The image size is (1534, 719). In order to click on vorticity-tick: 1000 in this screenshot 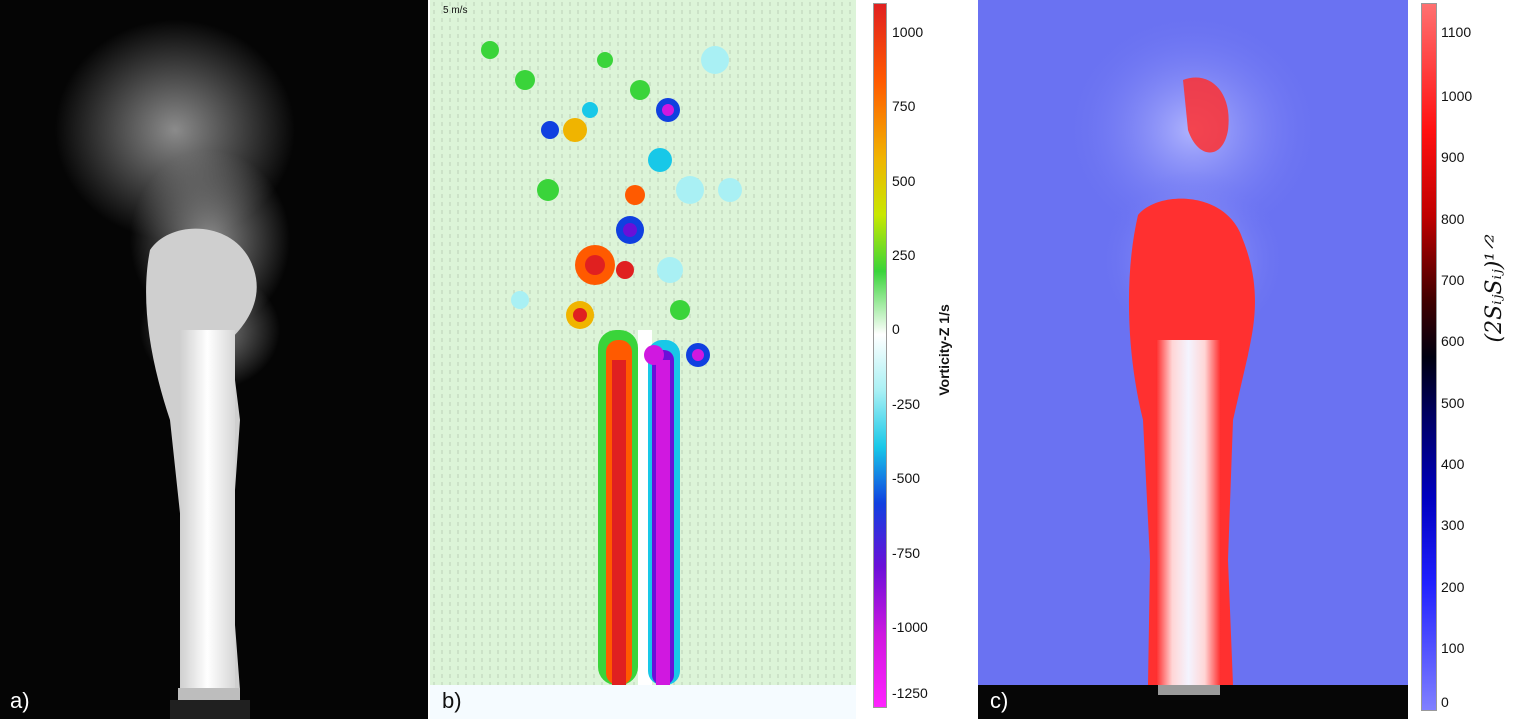, I will do `click(908, 32)`.